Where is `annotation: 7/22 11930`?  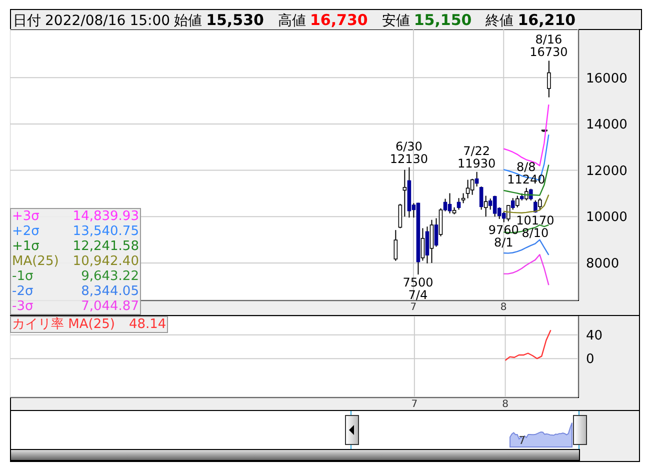 annotation: 7/22 11930 is located at coordinates (476, 157).